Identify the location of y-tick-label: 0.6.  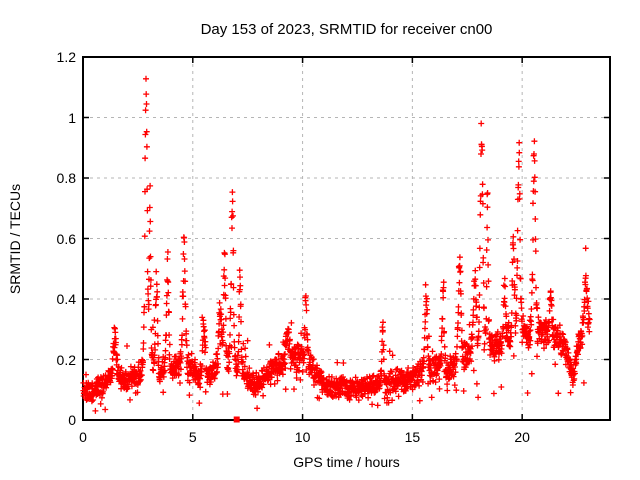
(66, 238).